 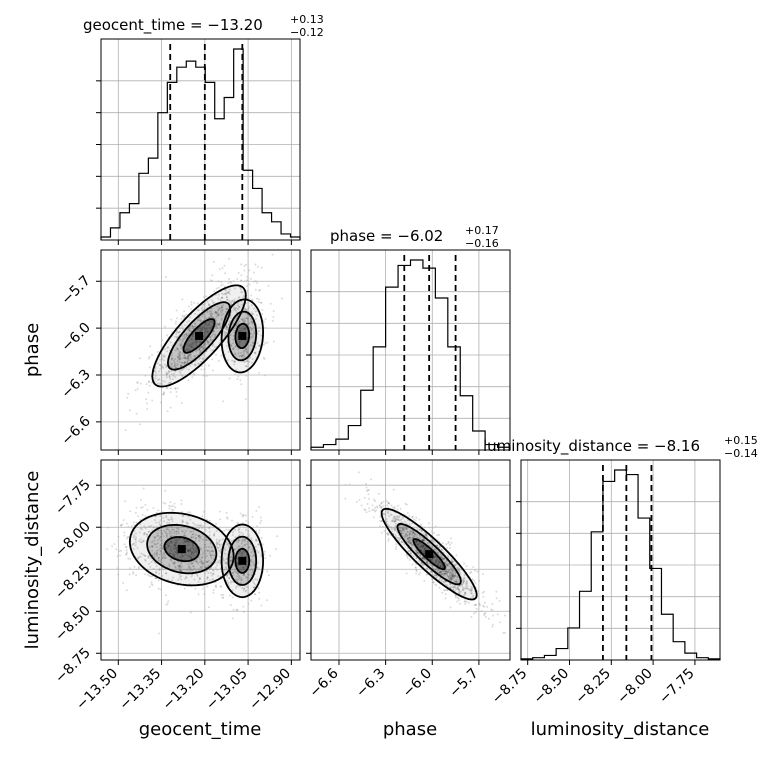 What do you see at coordinates (482, 243) in the screenshot?
I see `title-phase-lower: −0.16` at bounding box center [482, 243].